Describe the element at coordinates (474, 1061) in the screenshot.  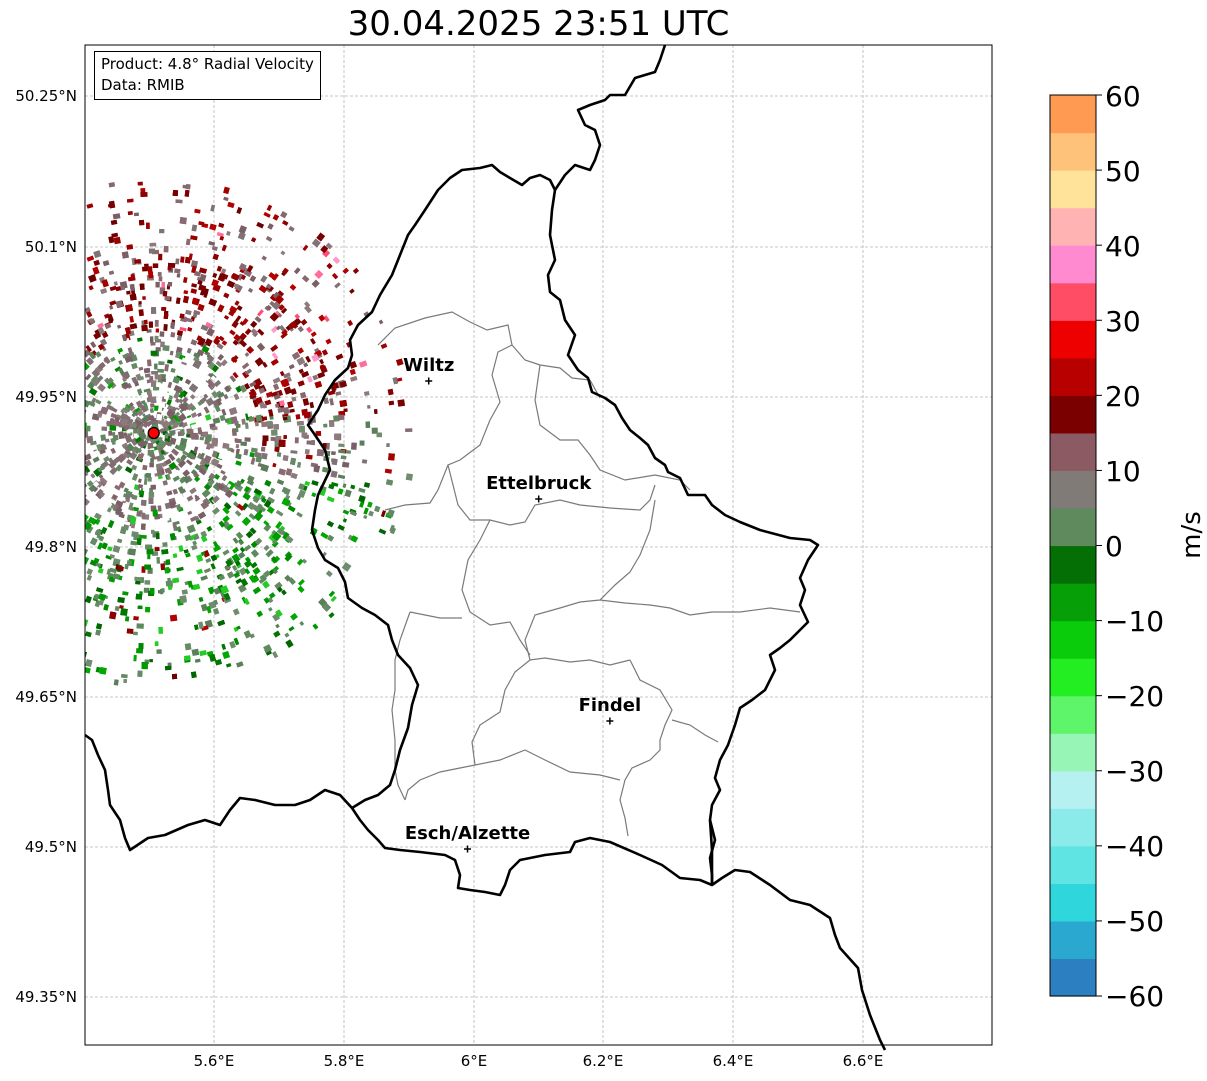
I see `lon-tick-label: 6°E` at that location.